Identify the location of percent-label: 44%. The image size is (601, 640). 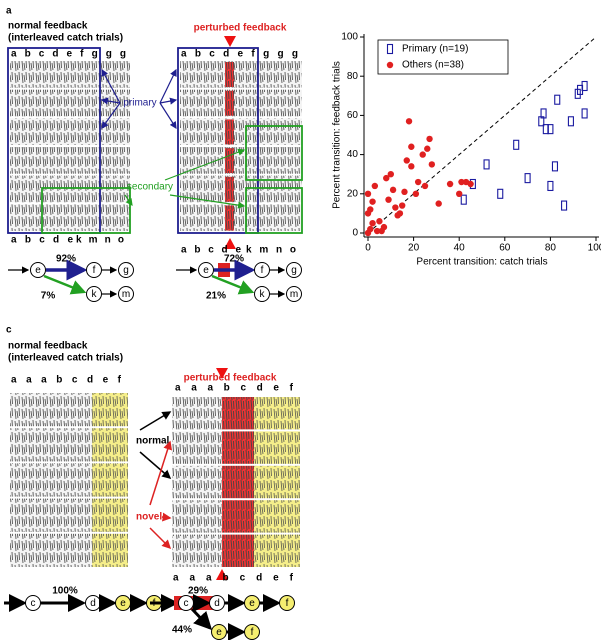
(182, 630).